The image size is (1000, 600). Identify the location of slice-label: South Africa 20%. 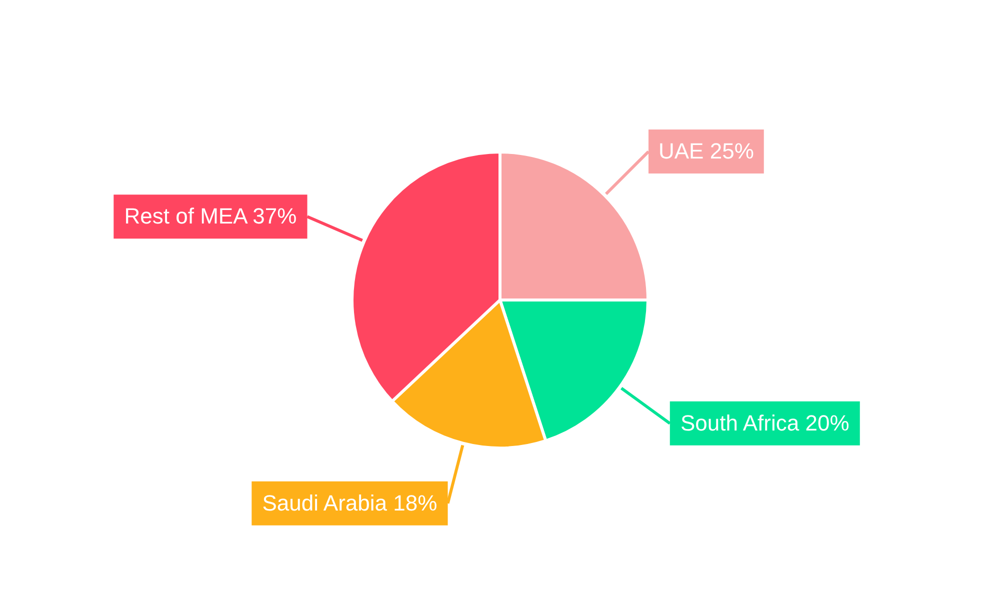
(765, 423).